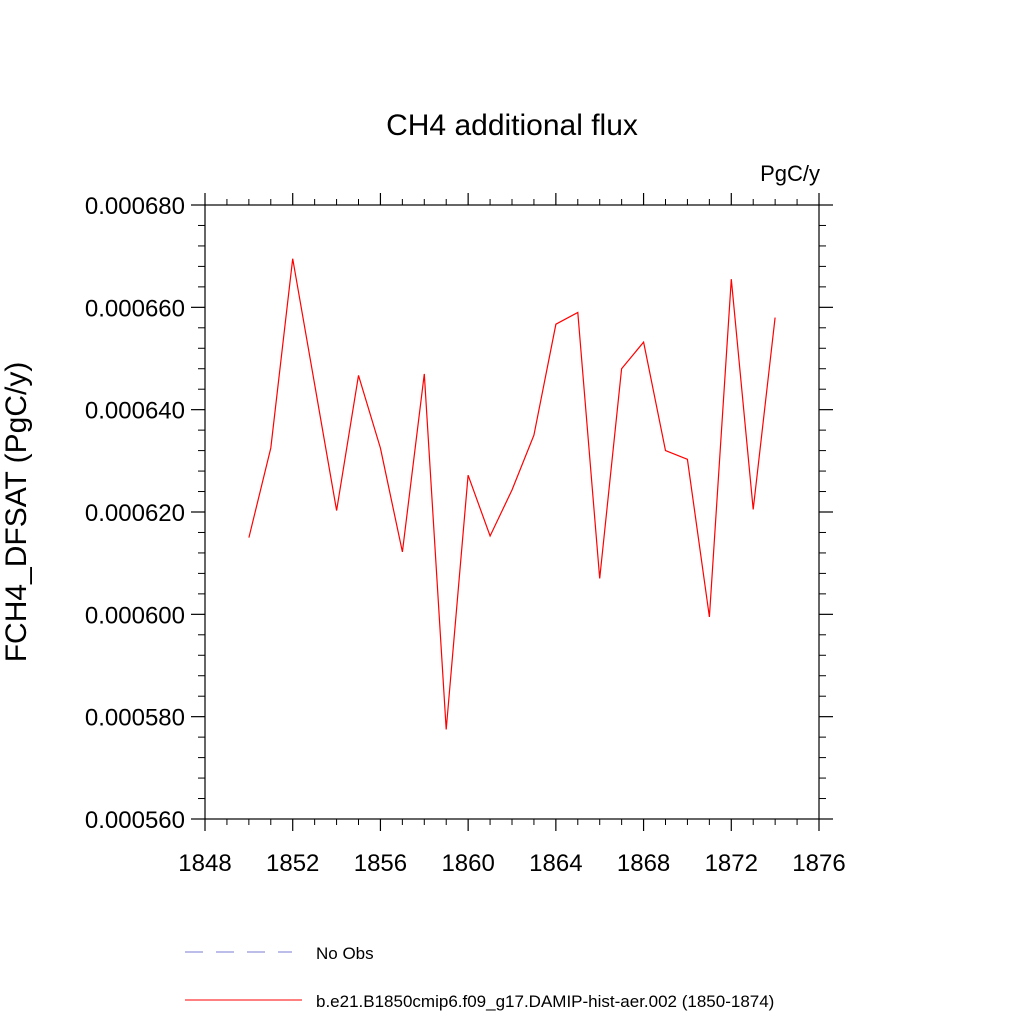 The width and height of the screenshot is (1024, 1024). Describe the element at coordinates (512, 125) in the screenshot. I see `chart-title: CH4 additional flux` at that location.